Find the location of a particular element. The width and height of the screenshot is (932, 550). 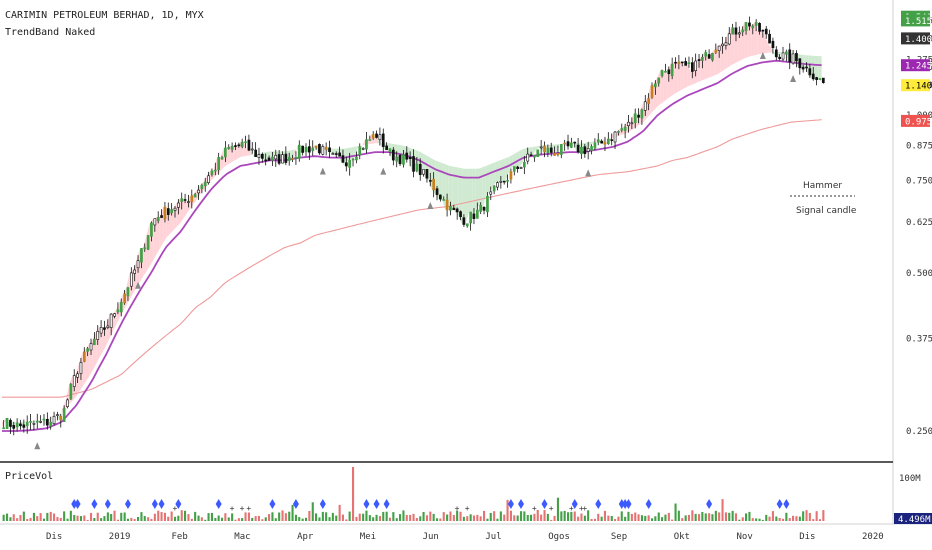

price-badge-label: 1.140 is located at coordinates (918, 87).